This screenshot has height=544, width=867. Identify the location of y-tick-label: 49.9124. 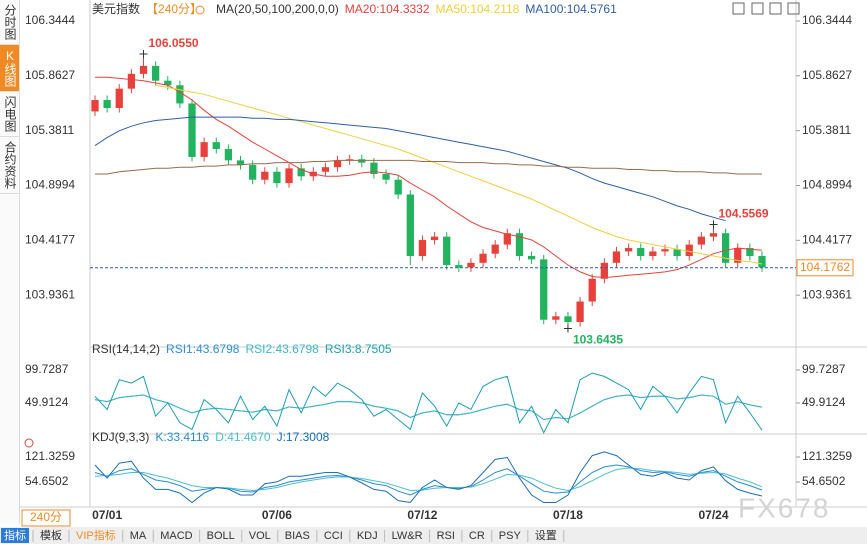
(824, 402).